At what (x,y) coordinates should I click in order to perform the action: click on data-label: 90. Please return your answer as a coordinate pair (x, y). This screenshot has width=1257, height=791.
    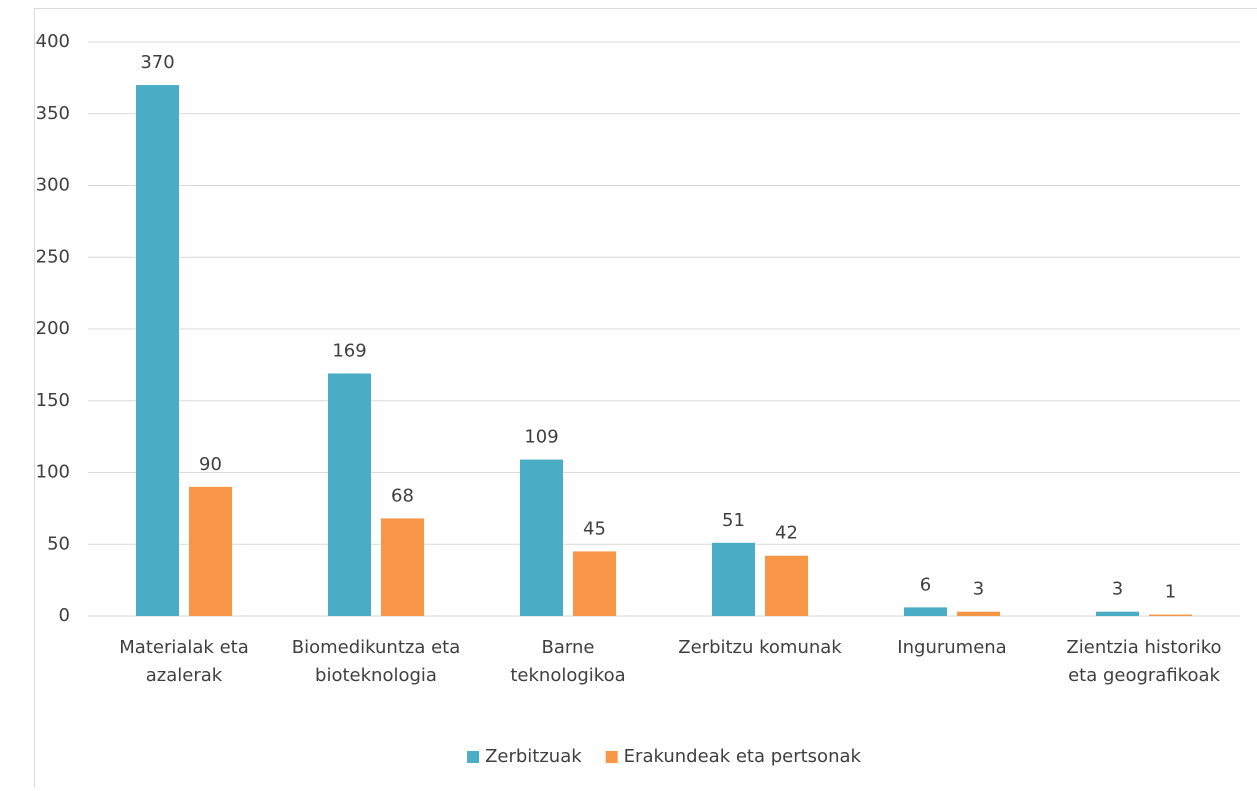
    Looking at the image, I should click on (210, 464).